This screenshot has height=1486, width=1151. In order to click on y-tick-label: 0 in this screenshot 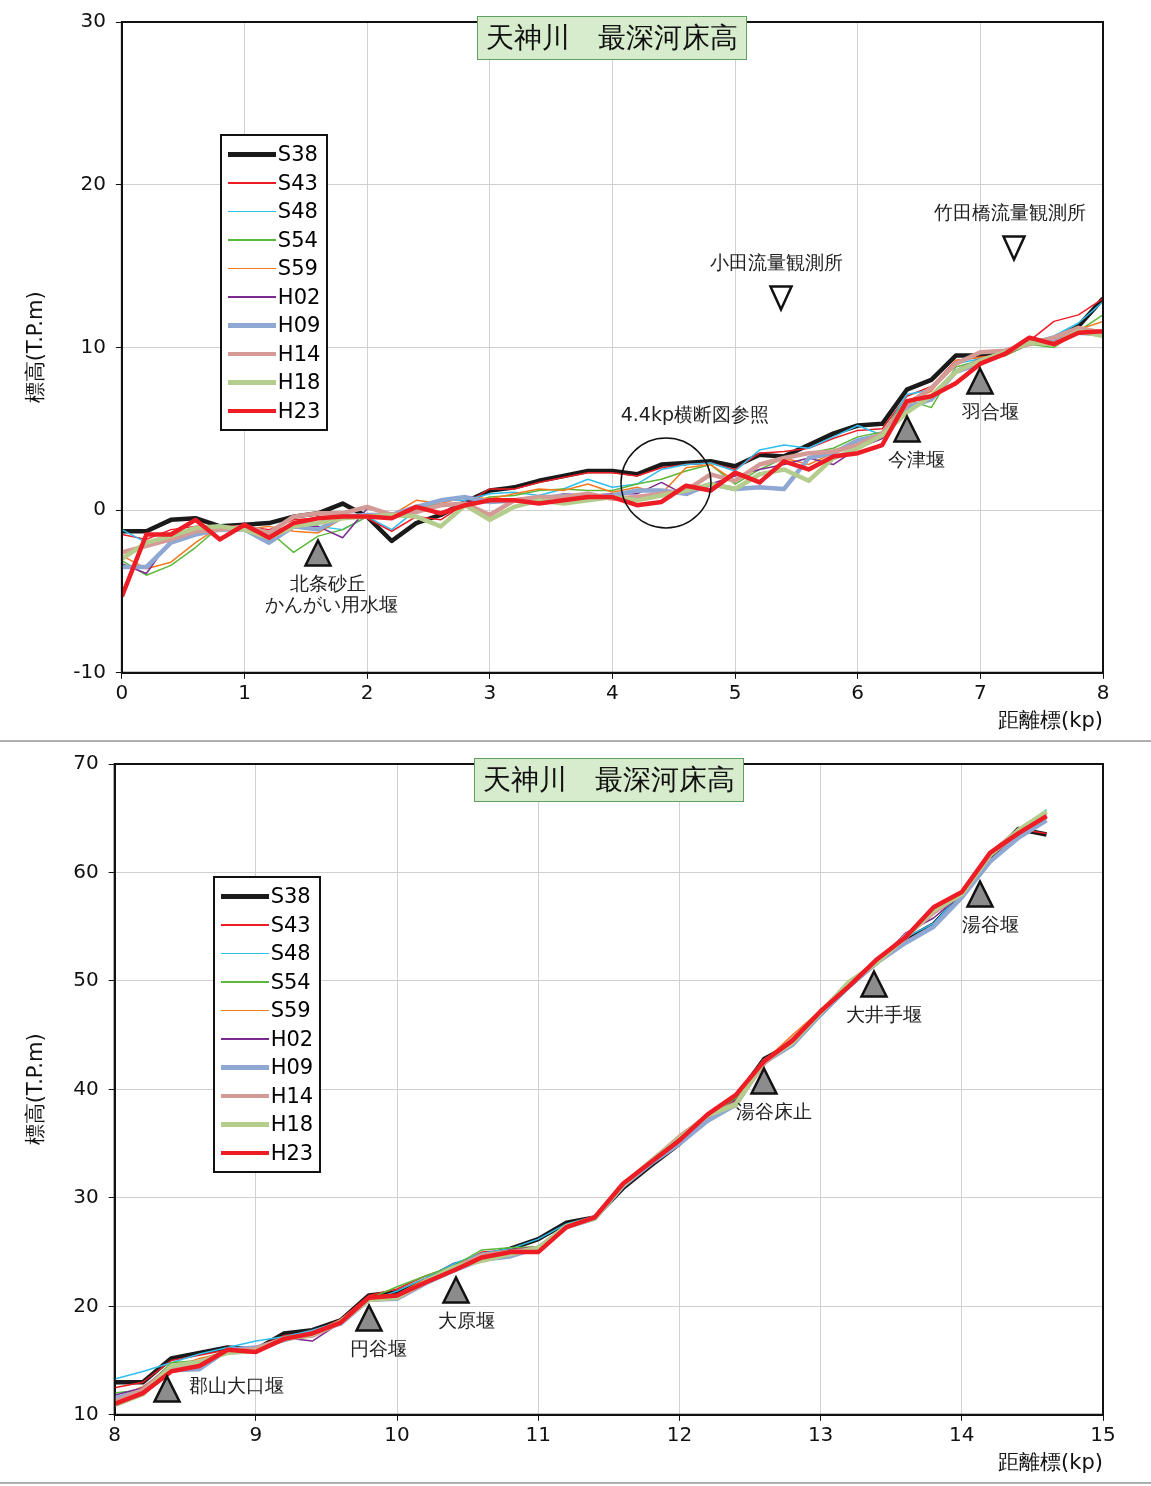, I will do `click(99, 508)`.